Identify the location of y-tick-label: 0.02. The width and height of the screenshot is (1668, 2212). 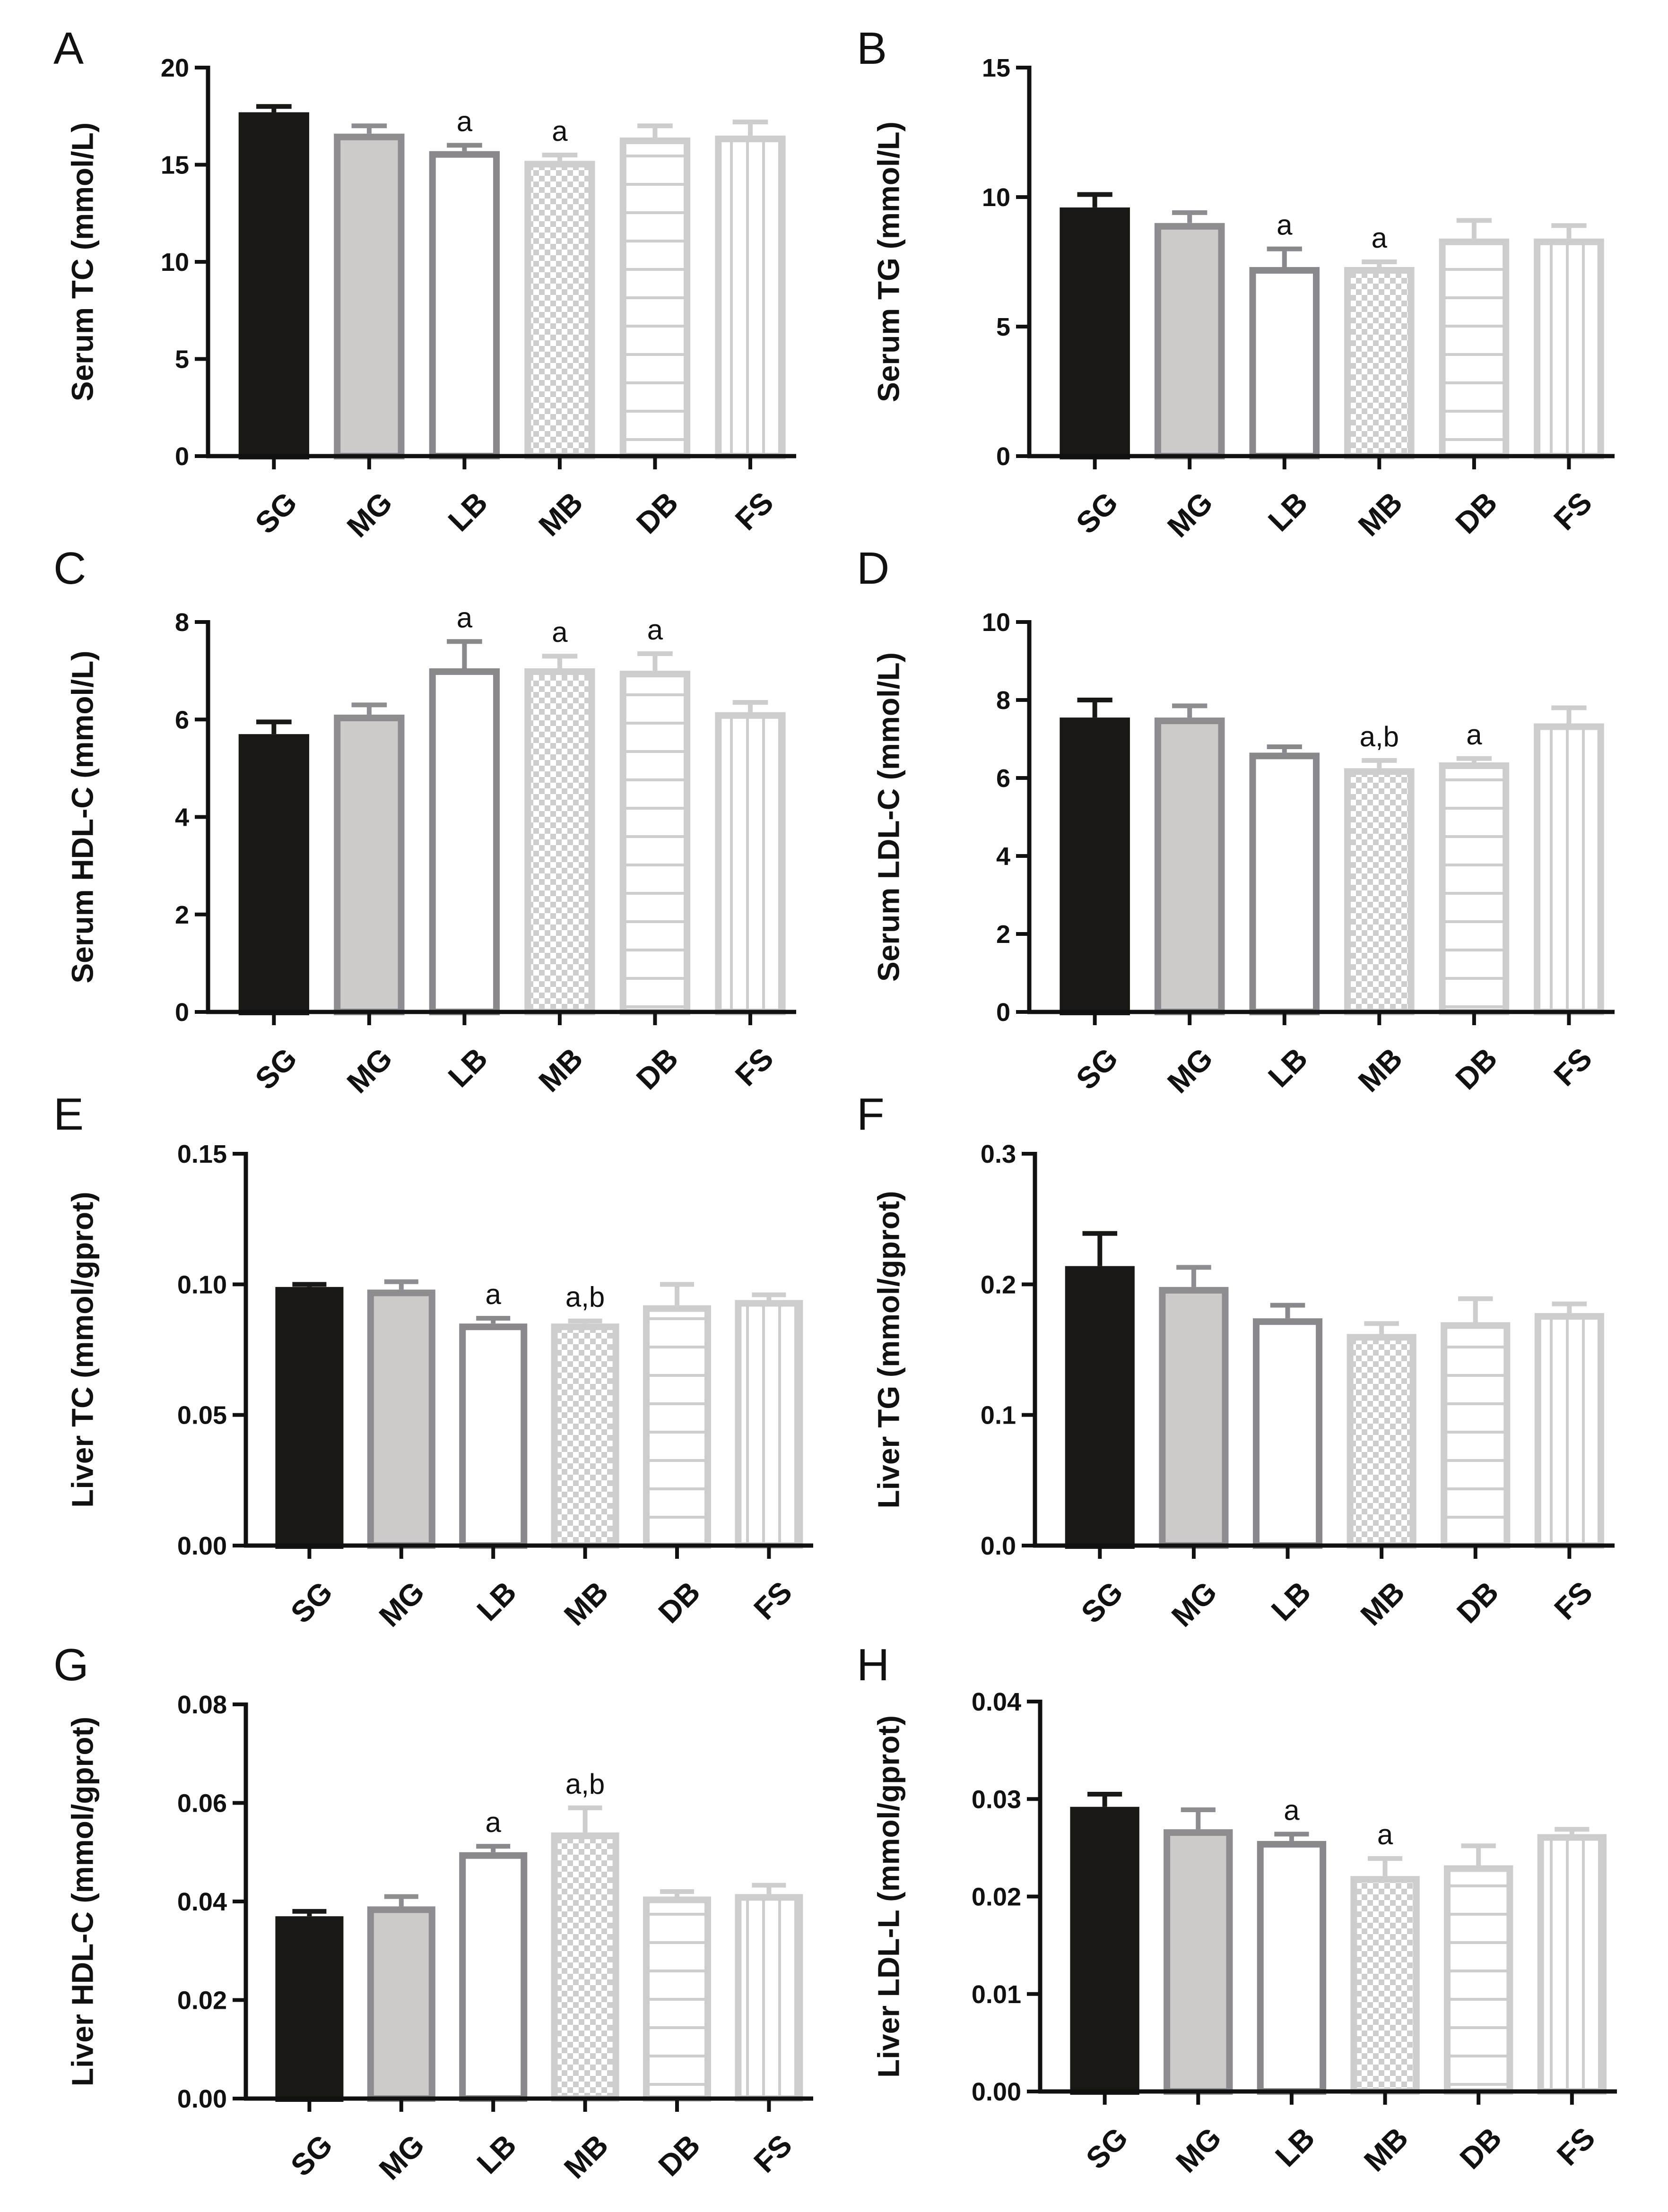
(996, 1897).